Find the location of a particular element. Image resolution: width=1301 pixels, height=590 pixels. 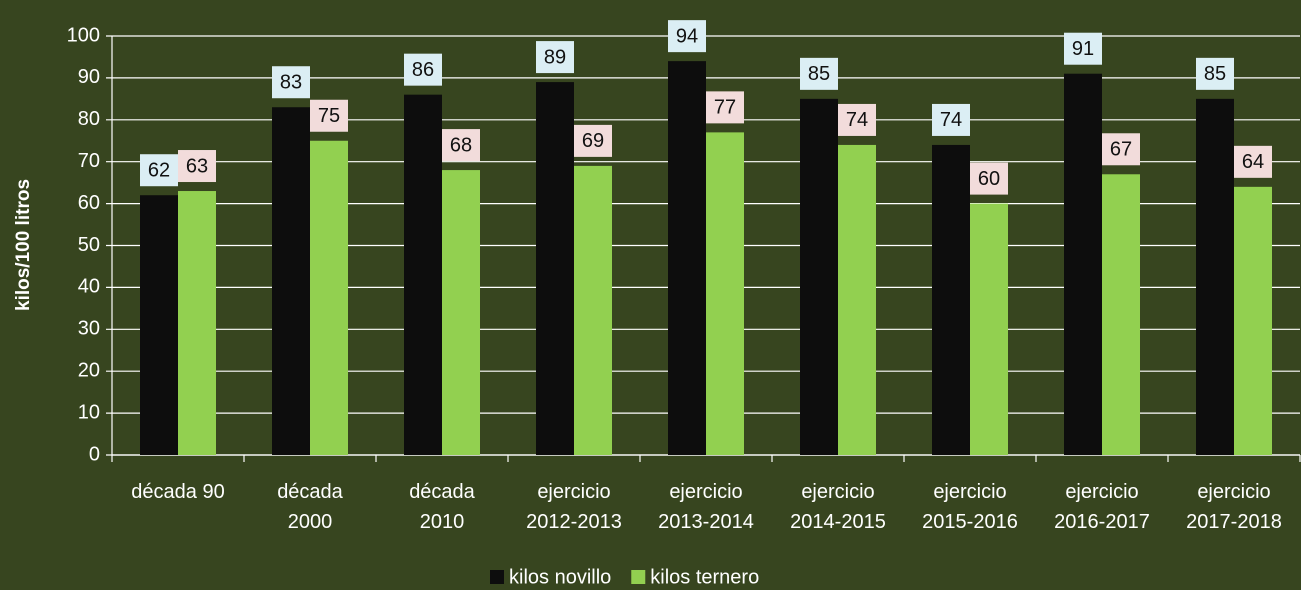

data-label: 62 is located at coordinates (159, 171).